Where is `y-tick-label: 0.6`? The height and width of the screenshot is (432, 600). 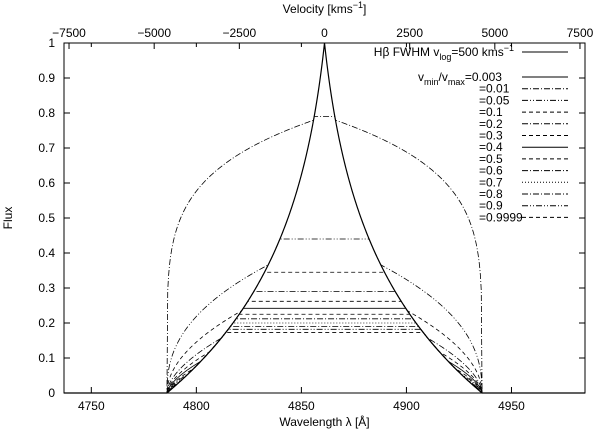
y-tick-label: 0.6 is located at coordinates (46, 183).